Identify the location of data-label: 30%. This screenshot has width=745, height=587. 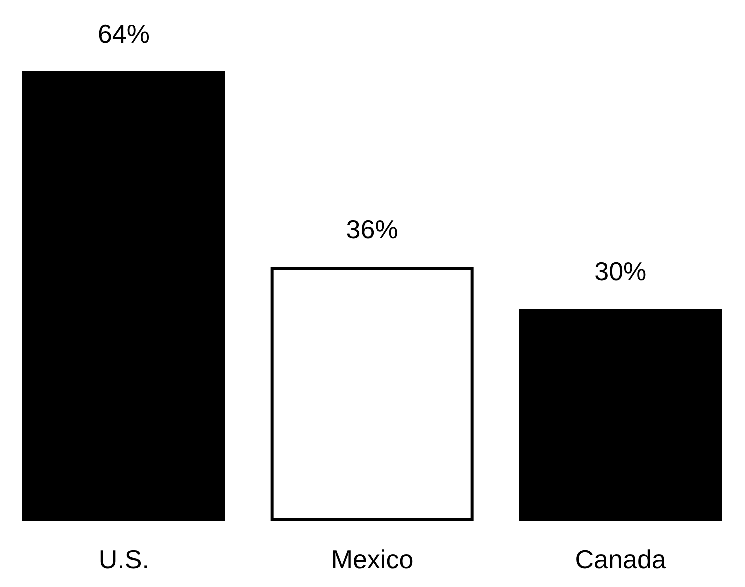
(620, 271).